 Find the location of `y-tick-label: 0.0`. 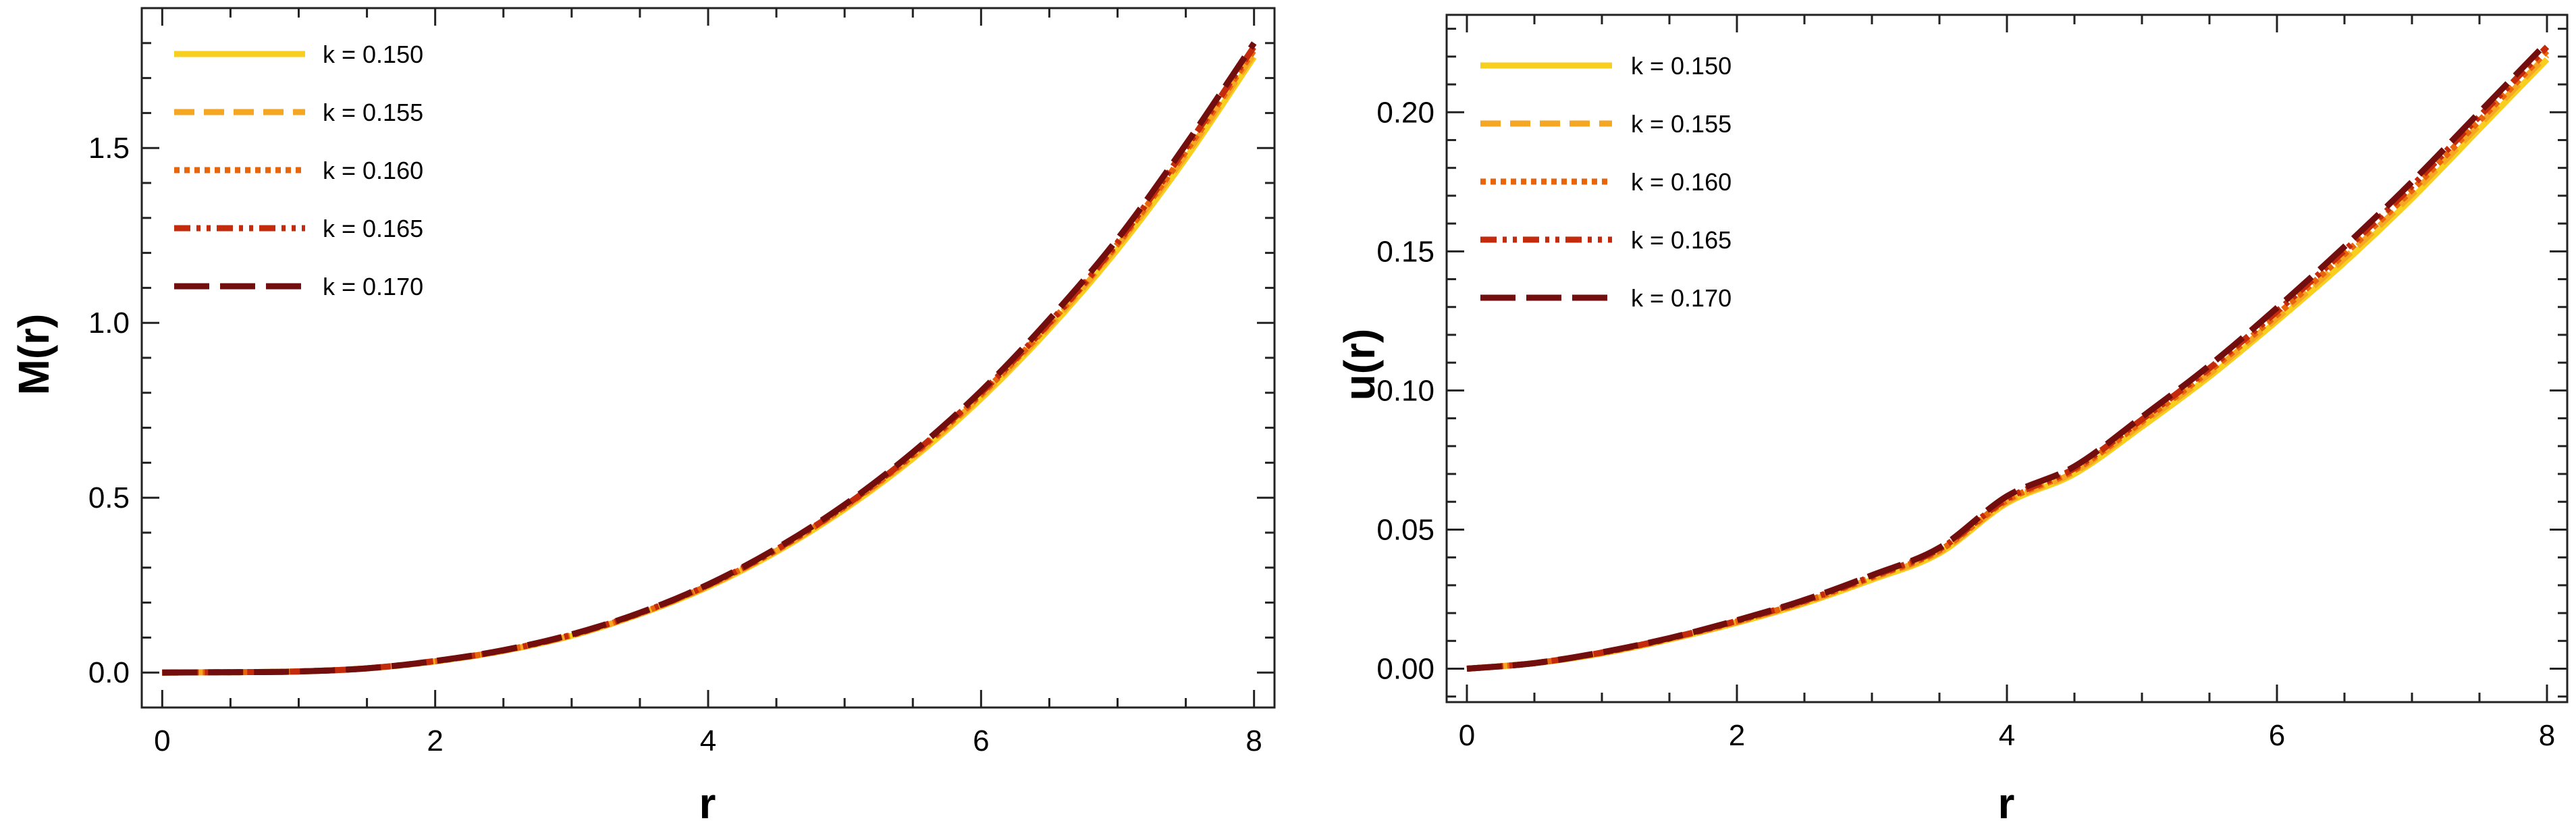

y-tick-label: 0.0 is located at coordinates (109, 672).